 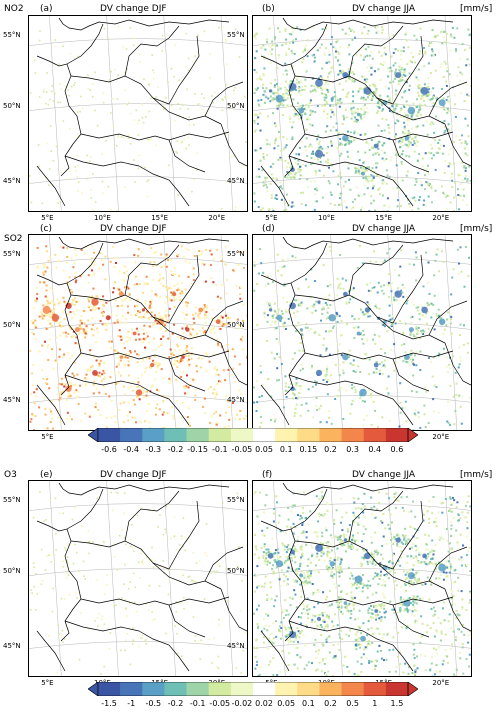 What do you see at coordinates (175, 449) in the screenshot?
I see `colorbar-tick-label: -0.2` at bounding box center [175, 449].